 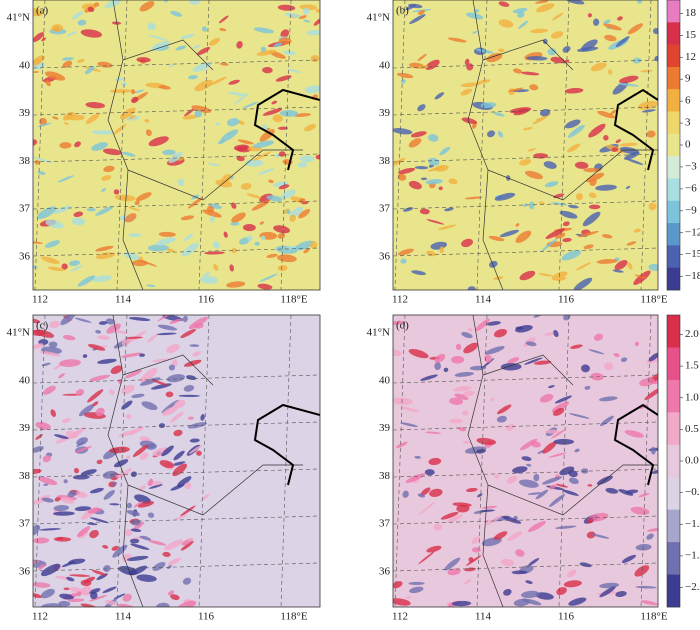 I want to click on lat-label: 41°N, so click(x=378, y=18).